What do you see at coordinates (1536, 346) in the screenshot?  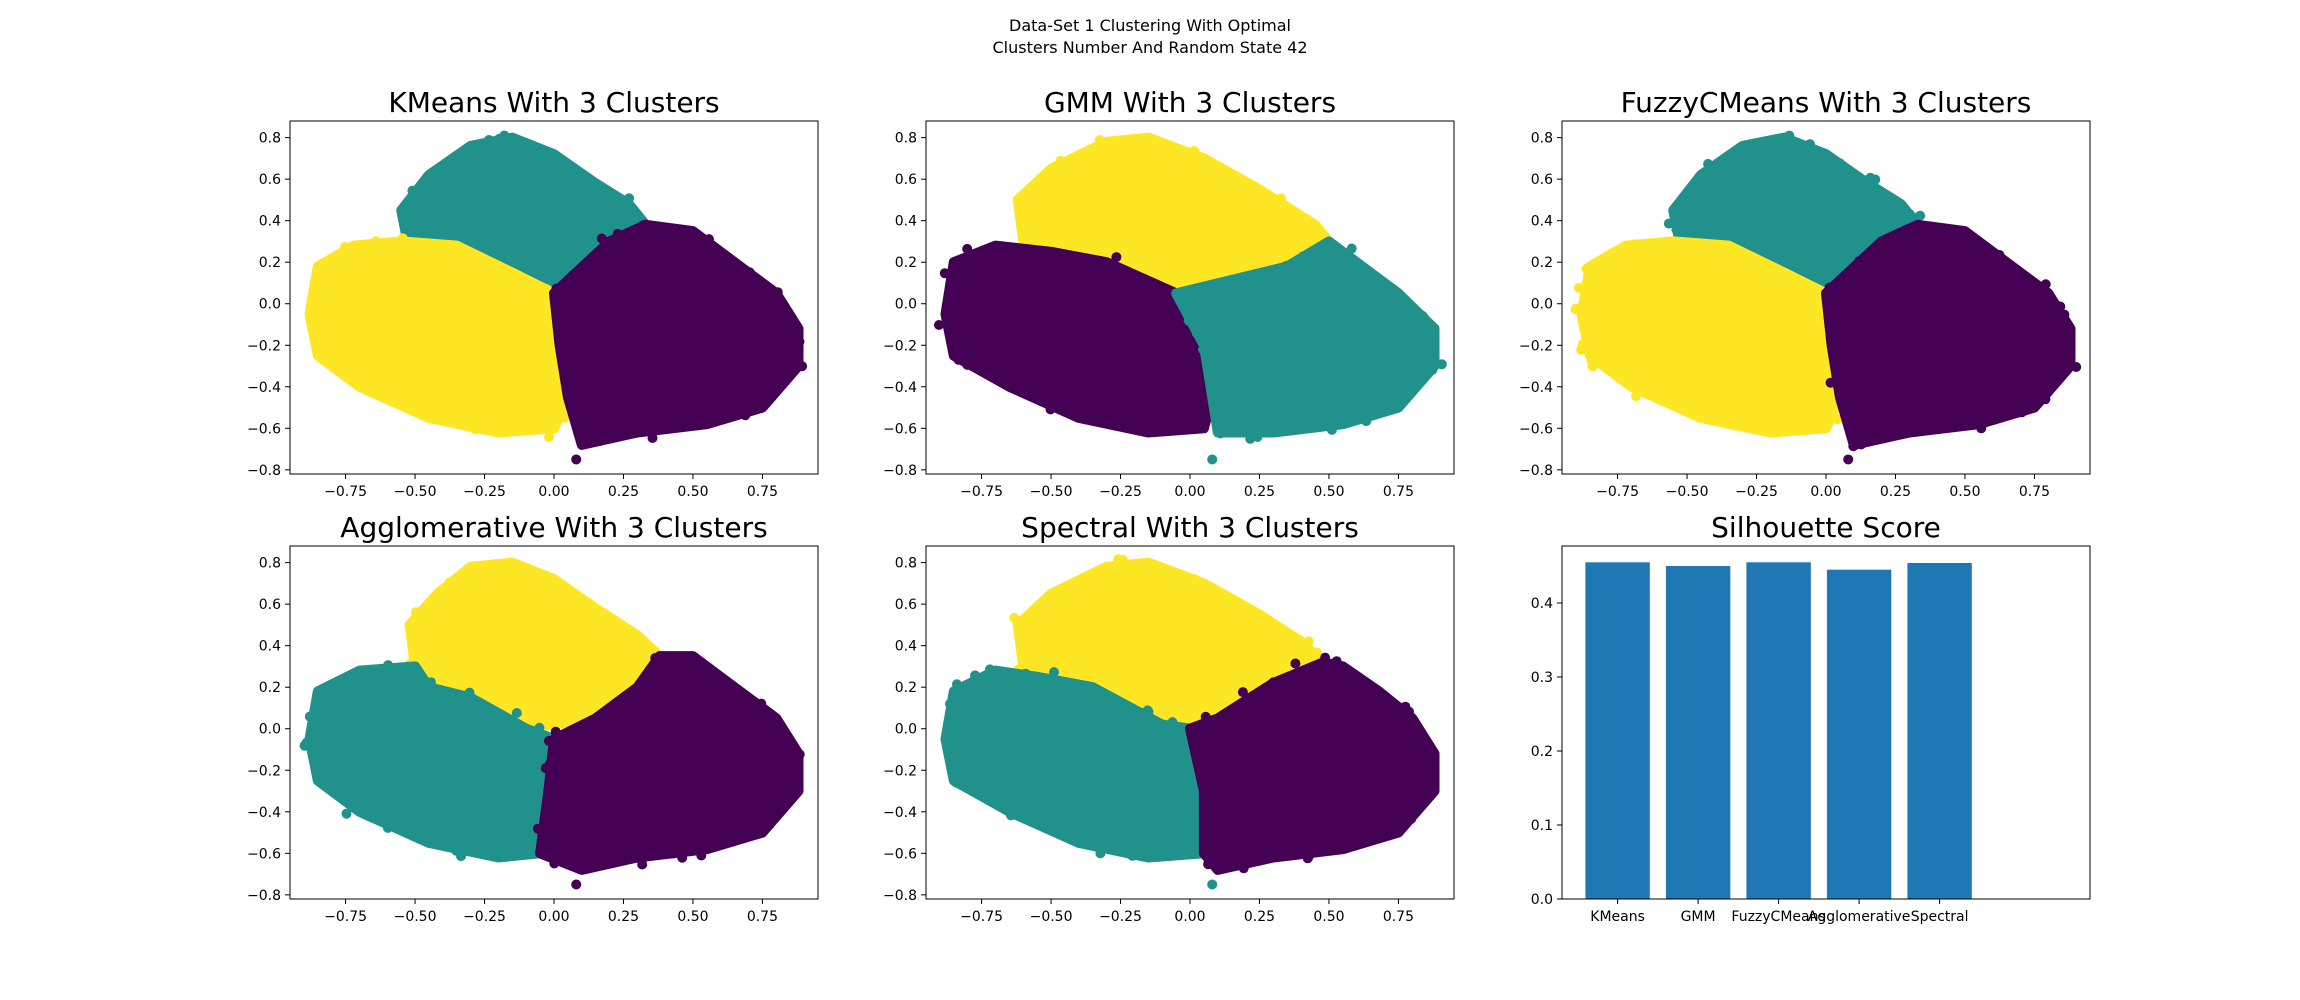 I see `y-tick-label: −0.2` at bounding box center [1536, 346].